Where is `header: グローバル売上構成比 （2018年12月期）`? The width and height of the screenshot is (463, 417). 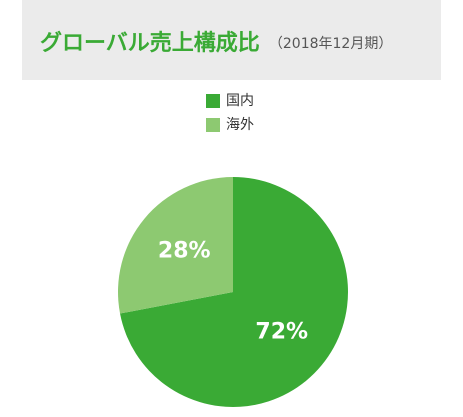 header: グローバル売上構成比 （2018年12月期） is located at coordinates (216, 43).